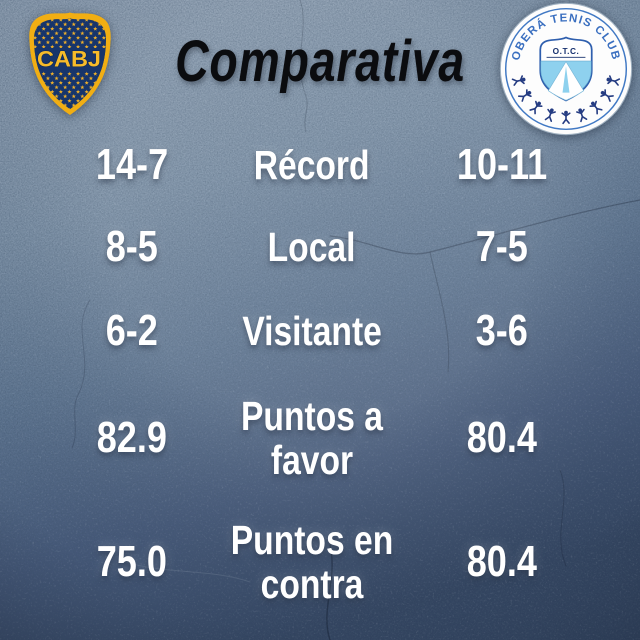 The image size is (640, 640). I want to click on left-value: 14-7, so click(132, 165).